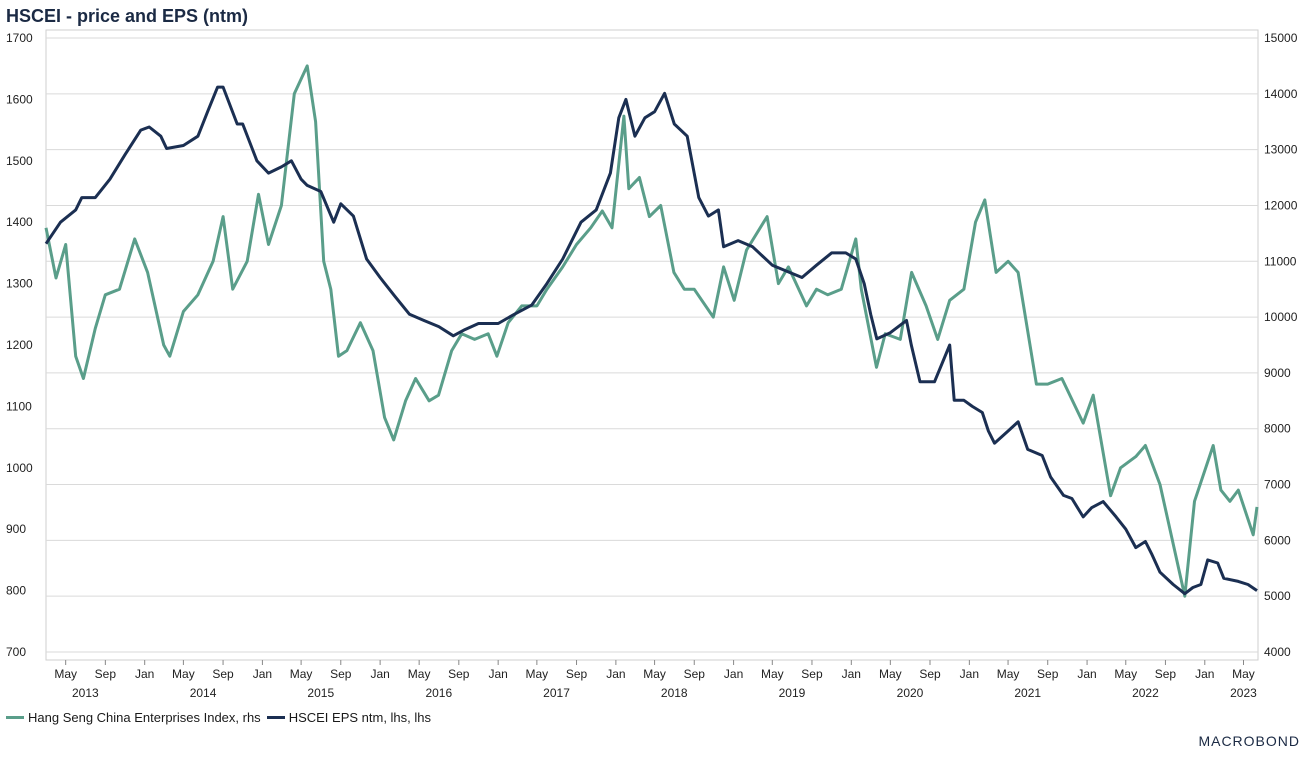 This screenshot has height=757, width=1308. Describe the element at coordinates (16, 591) in the screenshot. I see `left-tick-label: 800` at that location.